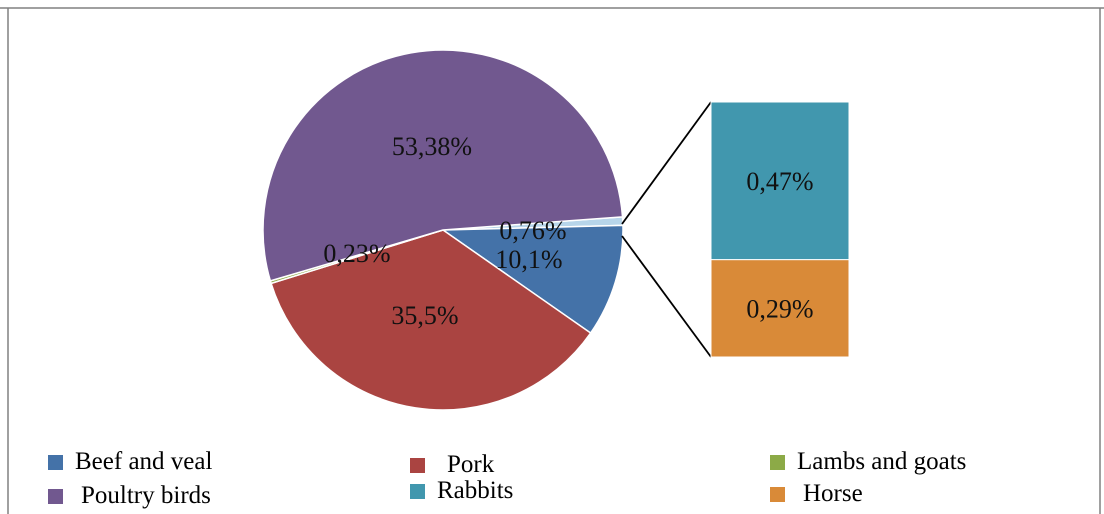 The height and width of the screenshot is (514, 1104). What do you see at coordinates (432, 146) in the screenshot?
I see `pie-label-poultry-birds: 53,38%` at bounding box center [432, 146].